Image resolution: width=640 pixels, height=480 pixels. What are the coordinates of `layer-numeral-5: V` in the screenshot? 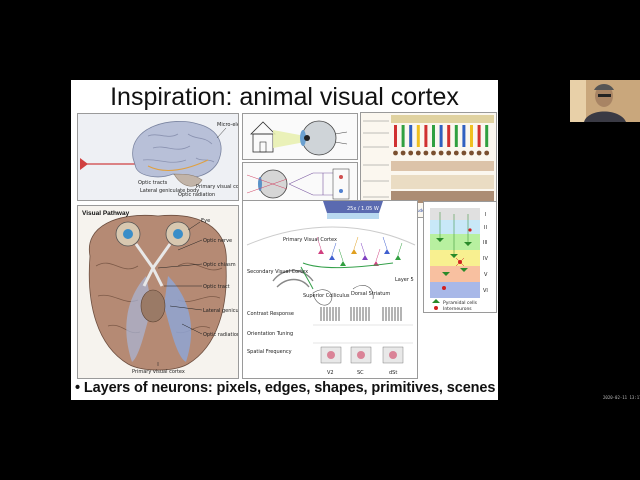 It's located at (486, 275).